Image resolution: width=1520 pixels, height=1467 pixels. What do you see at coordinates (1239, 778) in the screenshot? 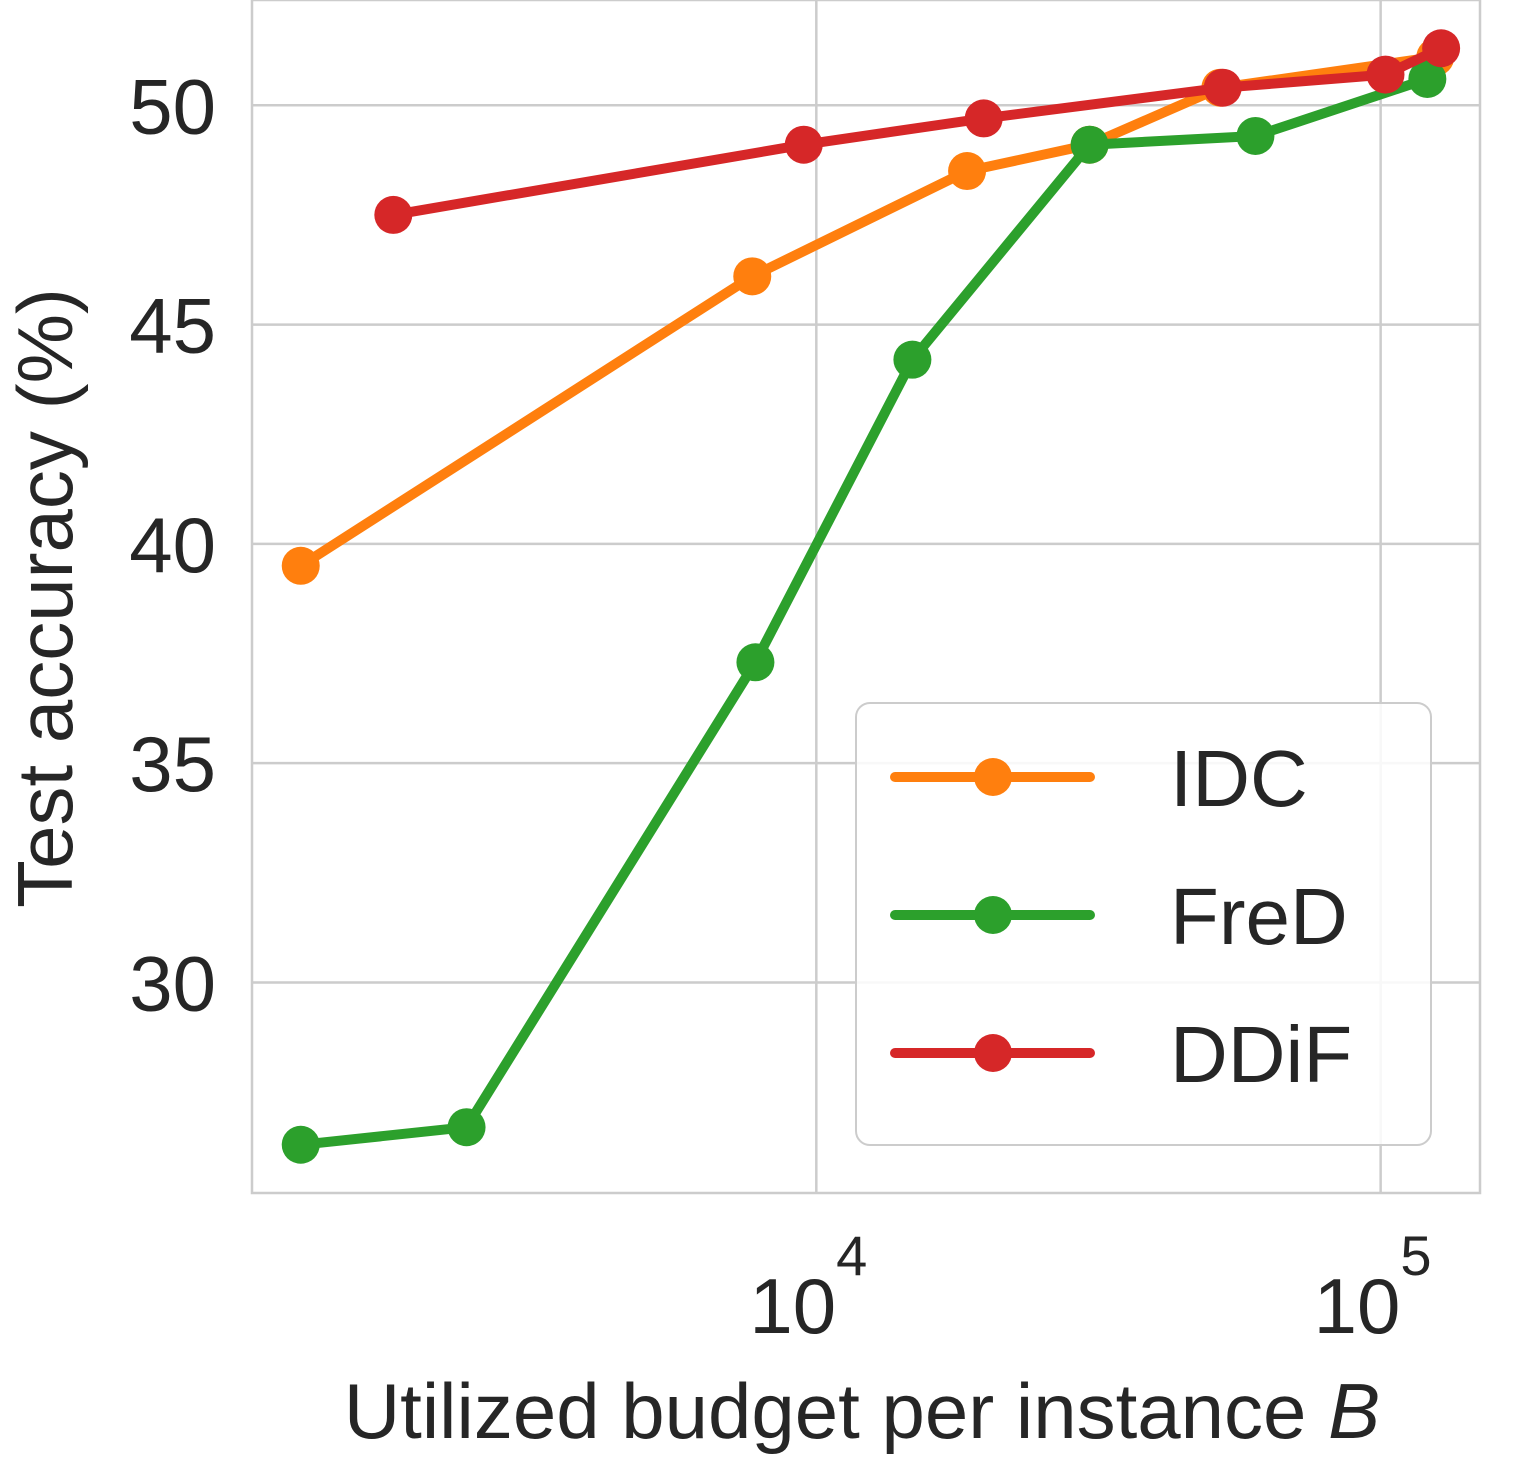
I see `legend-label-idc: IDC` at bounding box center [1239, 778].